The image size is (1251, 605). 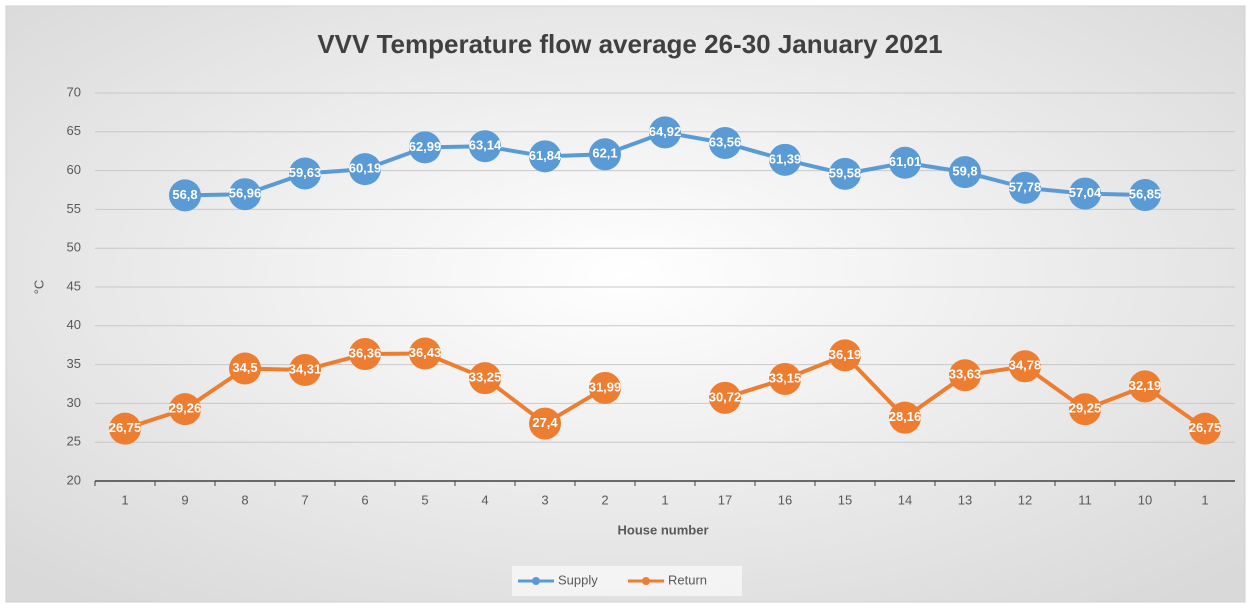 I want to click on data-label: 29,26, so click(x=185, y=408).